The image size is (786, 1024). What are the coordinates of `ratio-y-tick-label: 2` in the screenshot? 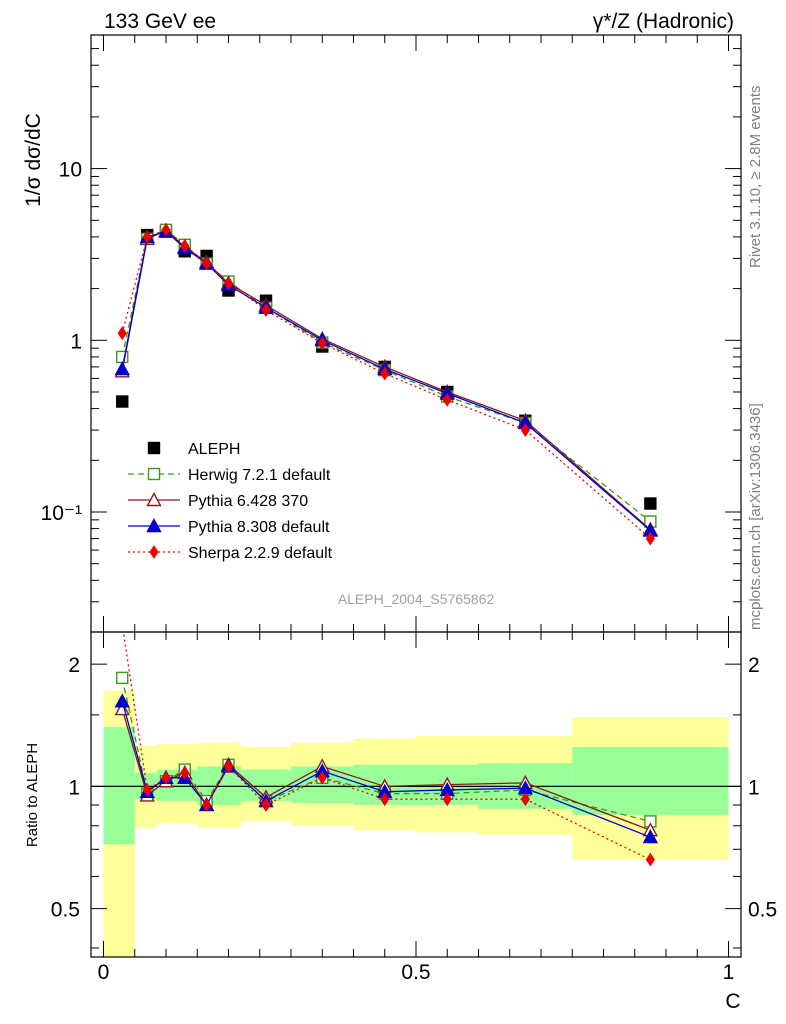 It's located at (74, 665).